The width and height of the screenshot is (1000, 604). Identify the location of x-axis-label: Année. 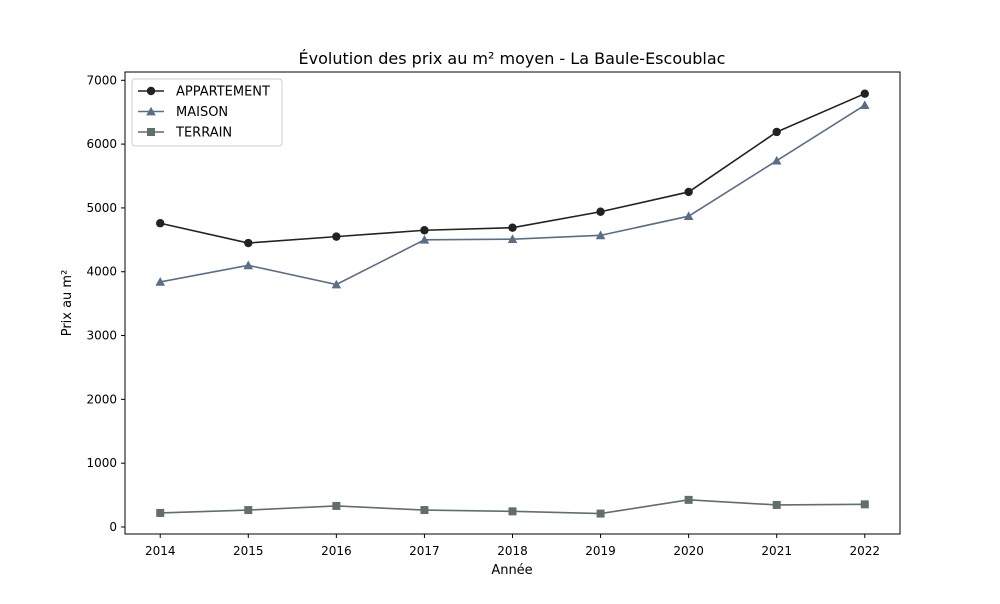
(511, 570).